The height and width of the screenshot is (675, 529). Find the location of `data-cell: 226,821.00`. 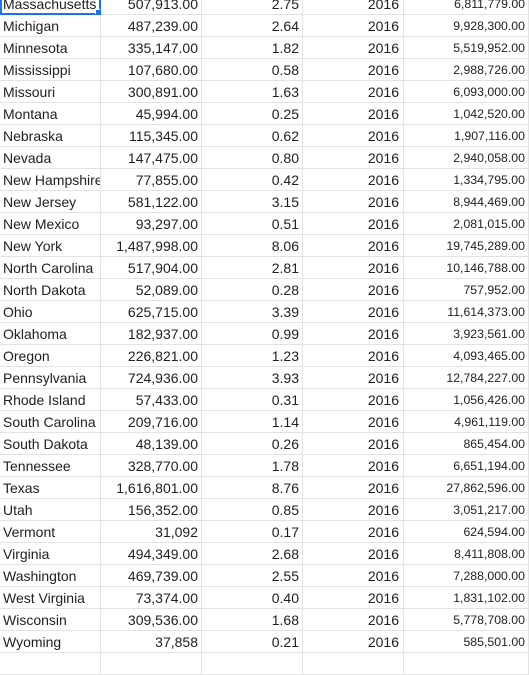

data-cell: 226,821.00 is located at coordinates (151, 356).